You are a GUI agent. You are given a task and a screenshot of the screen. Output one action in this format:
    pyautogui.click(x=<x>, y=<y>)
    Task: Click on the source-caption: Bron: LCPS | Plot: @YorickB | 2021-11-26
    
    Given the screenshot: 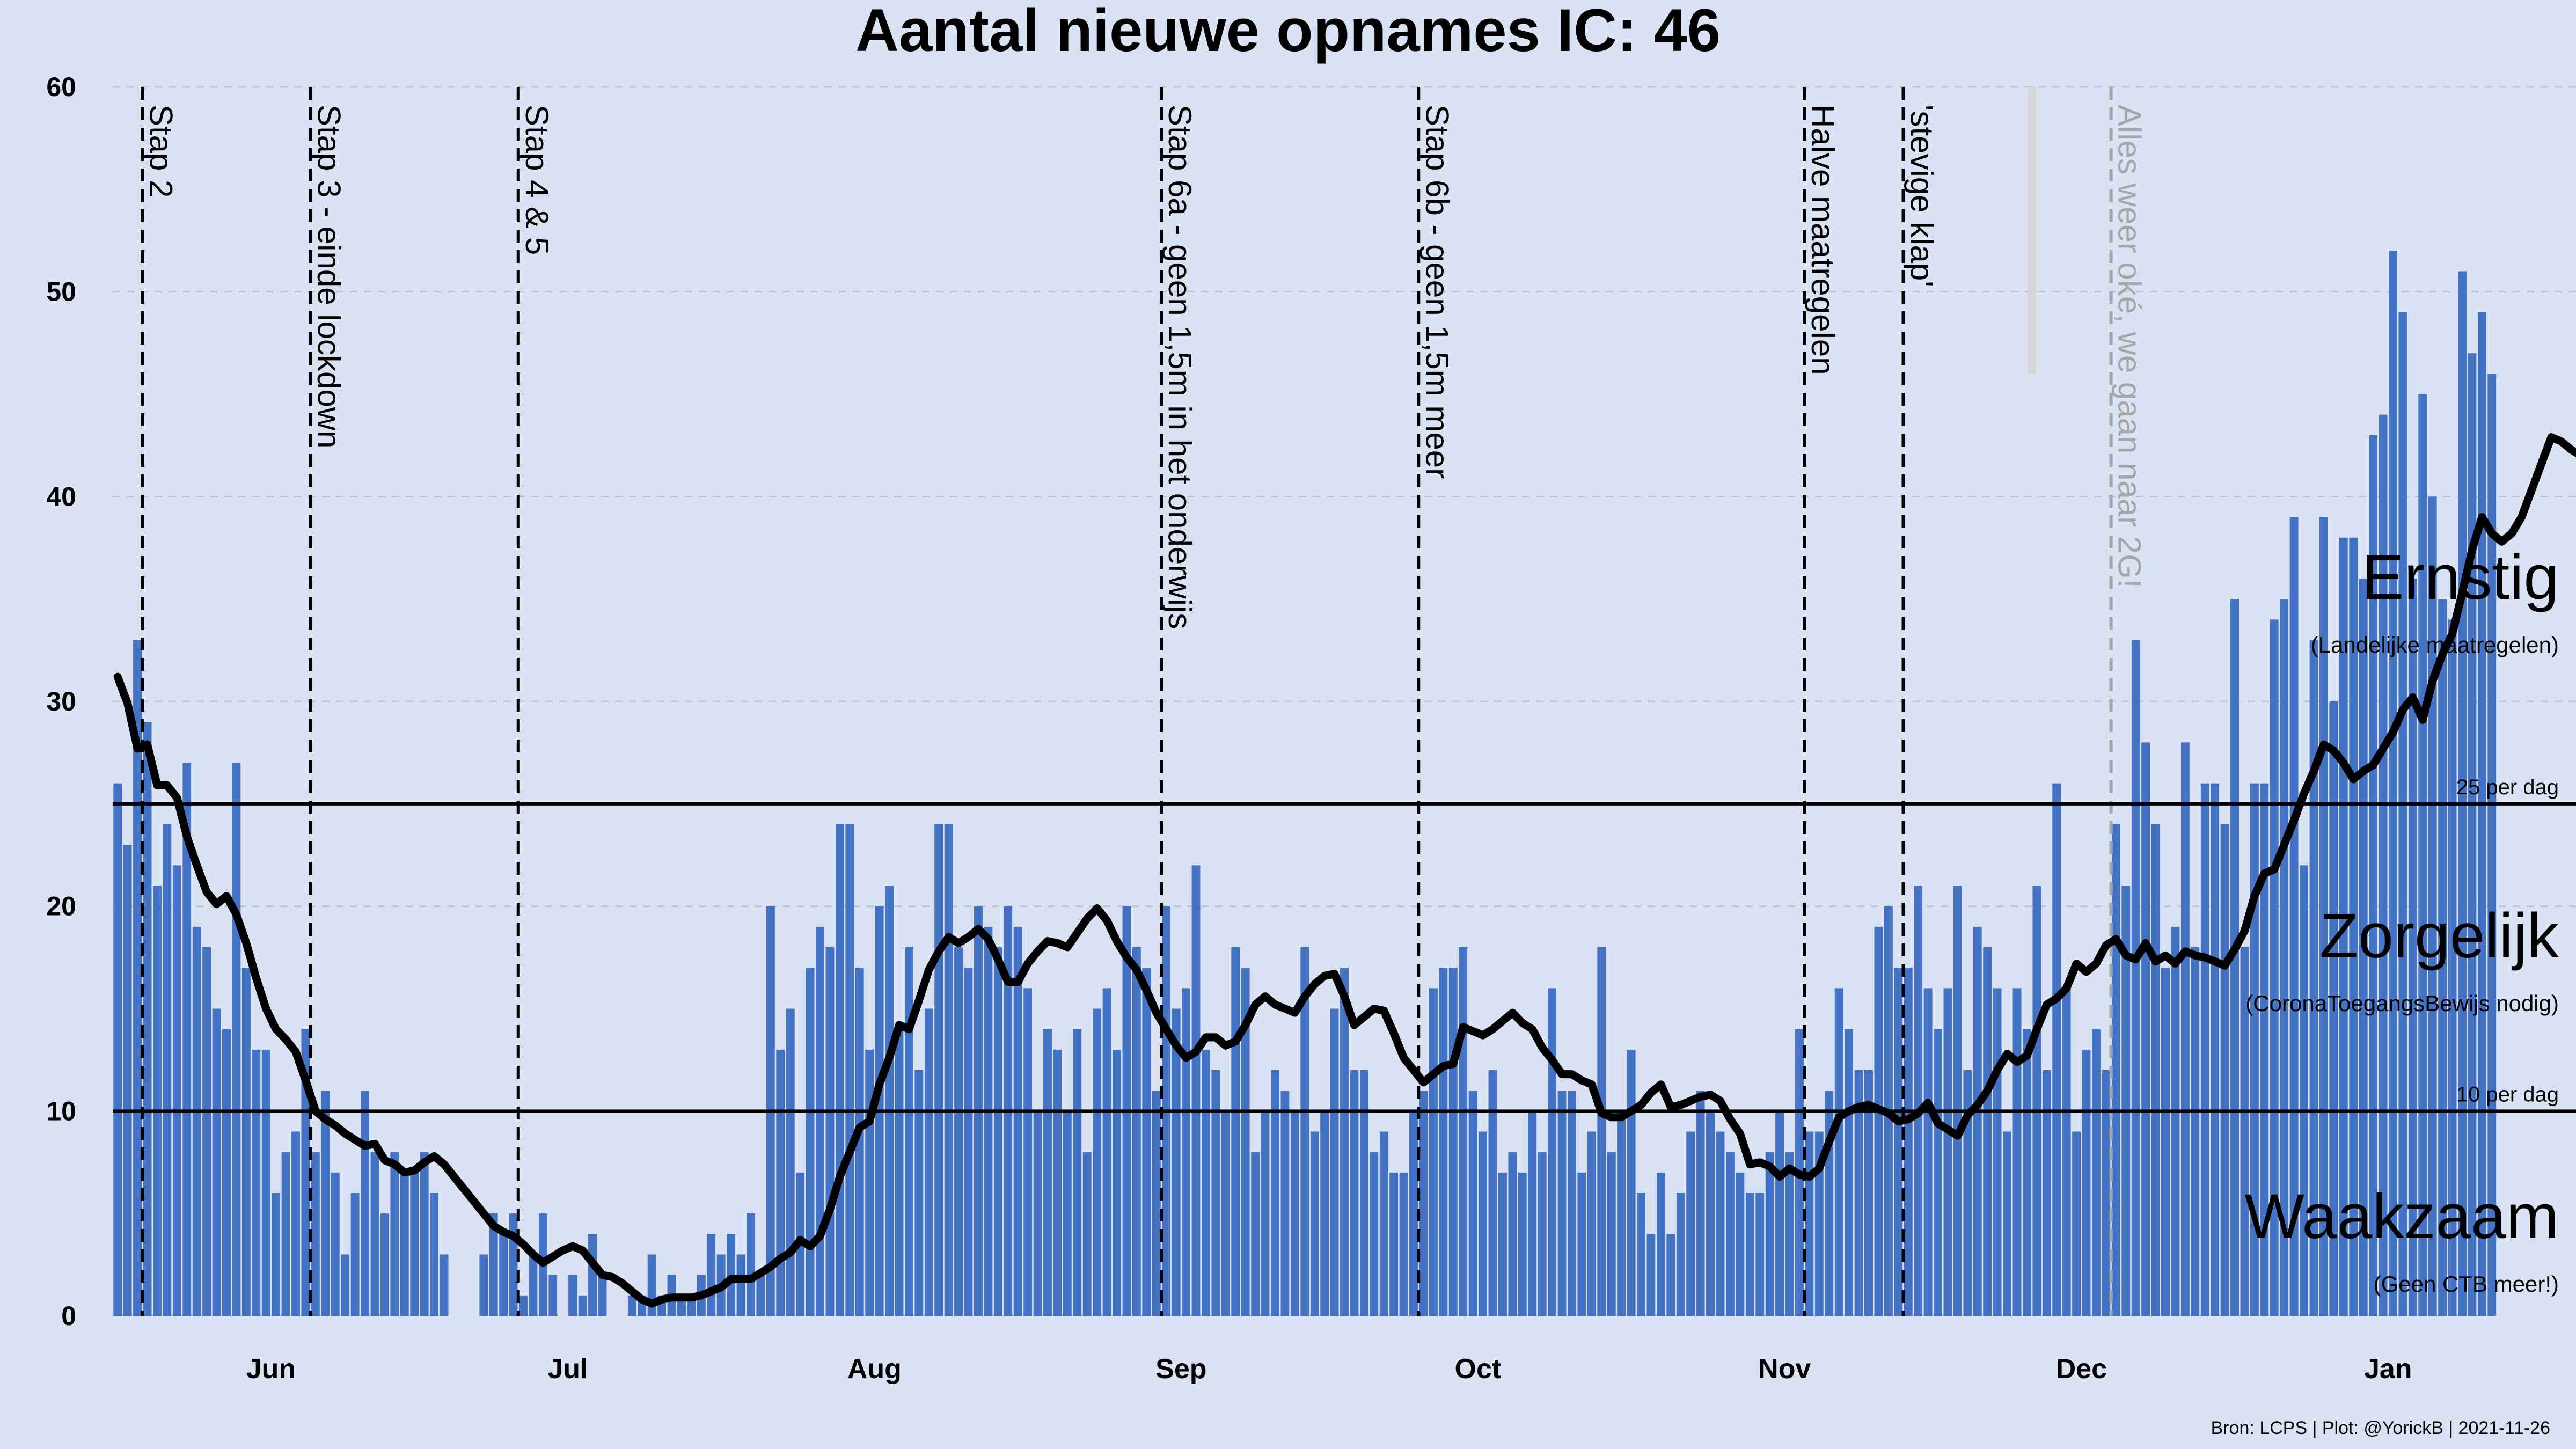 What is the action you would take?
    pyautogui.click(x=2380, y=1428)
    